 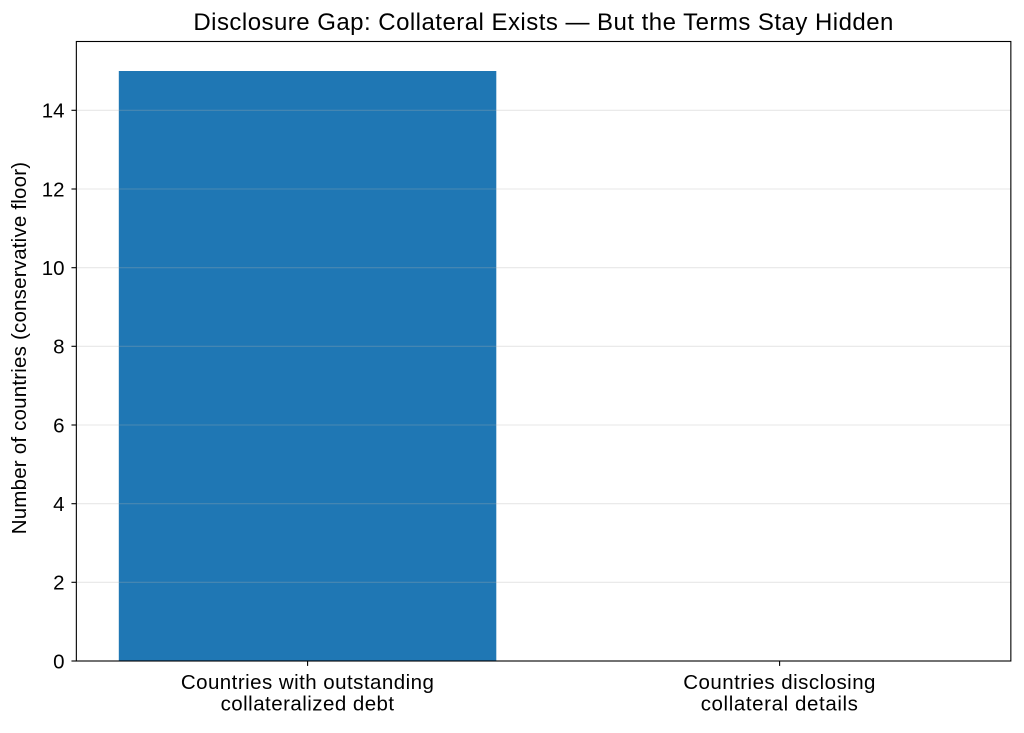 What do you see at coordinates (58, 583) in the screenshot?
I see `svg-text: 2` at bounding box center [58, 583].